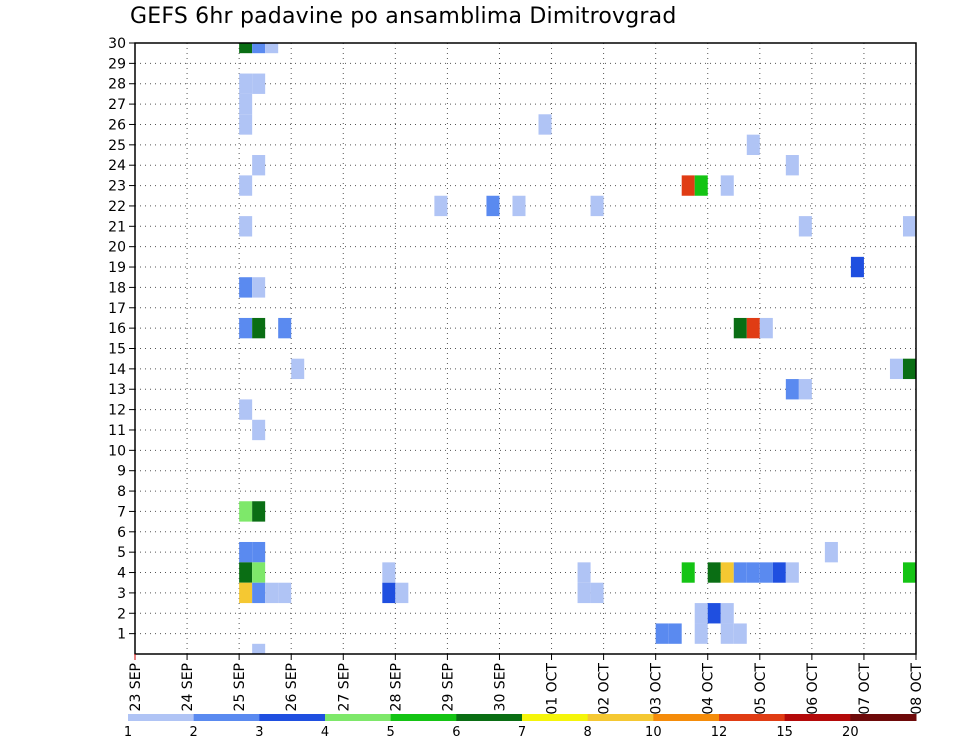  Describe the element at coordinates (117, 350) in the screenshot. I see `y-tick-label: 15` at that location.